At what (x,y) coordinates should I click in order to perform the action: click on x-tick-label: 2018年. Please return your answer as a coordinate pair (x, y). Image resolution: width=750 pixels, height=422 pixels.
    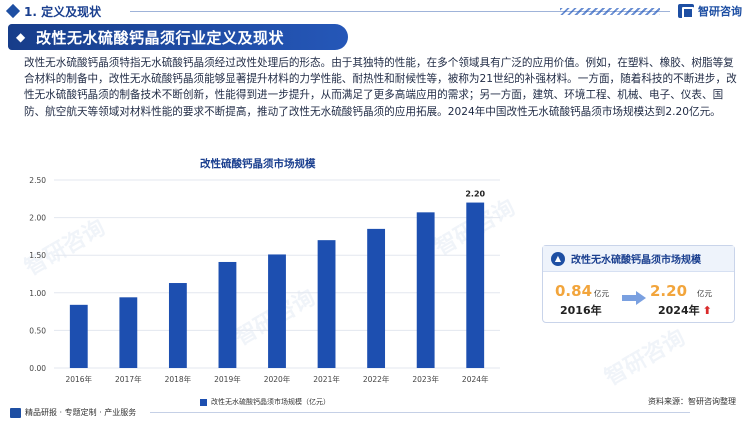
    Looking at the image, I should click on (178, 379).